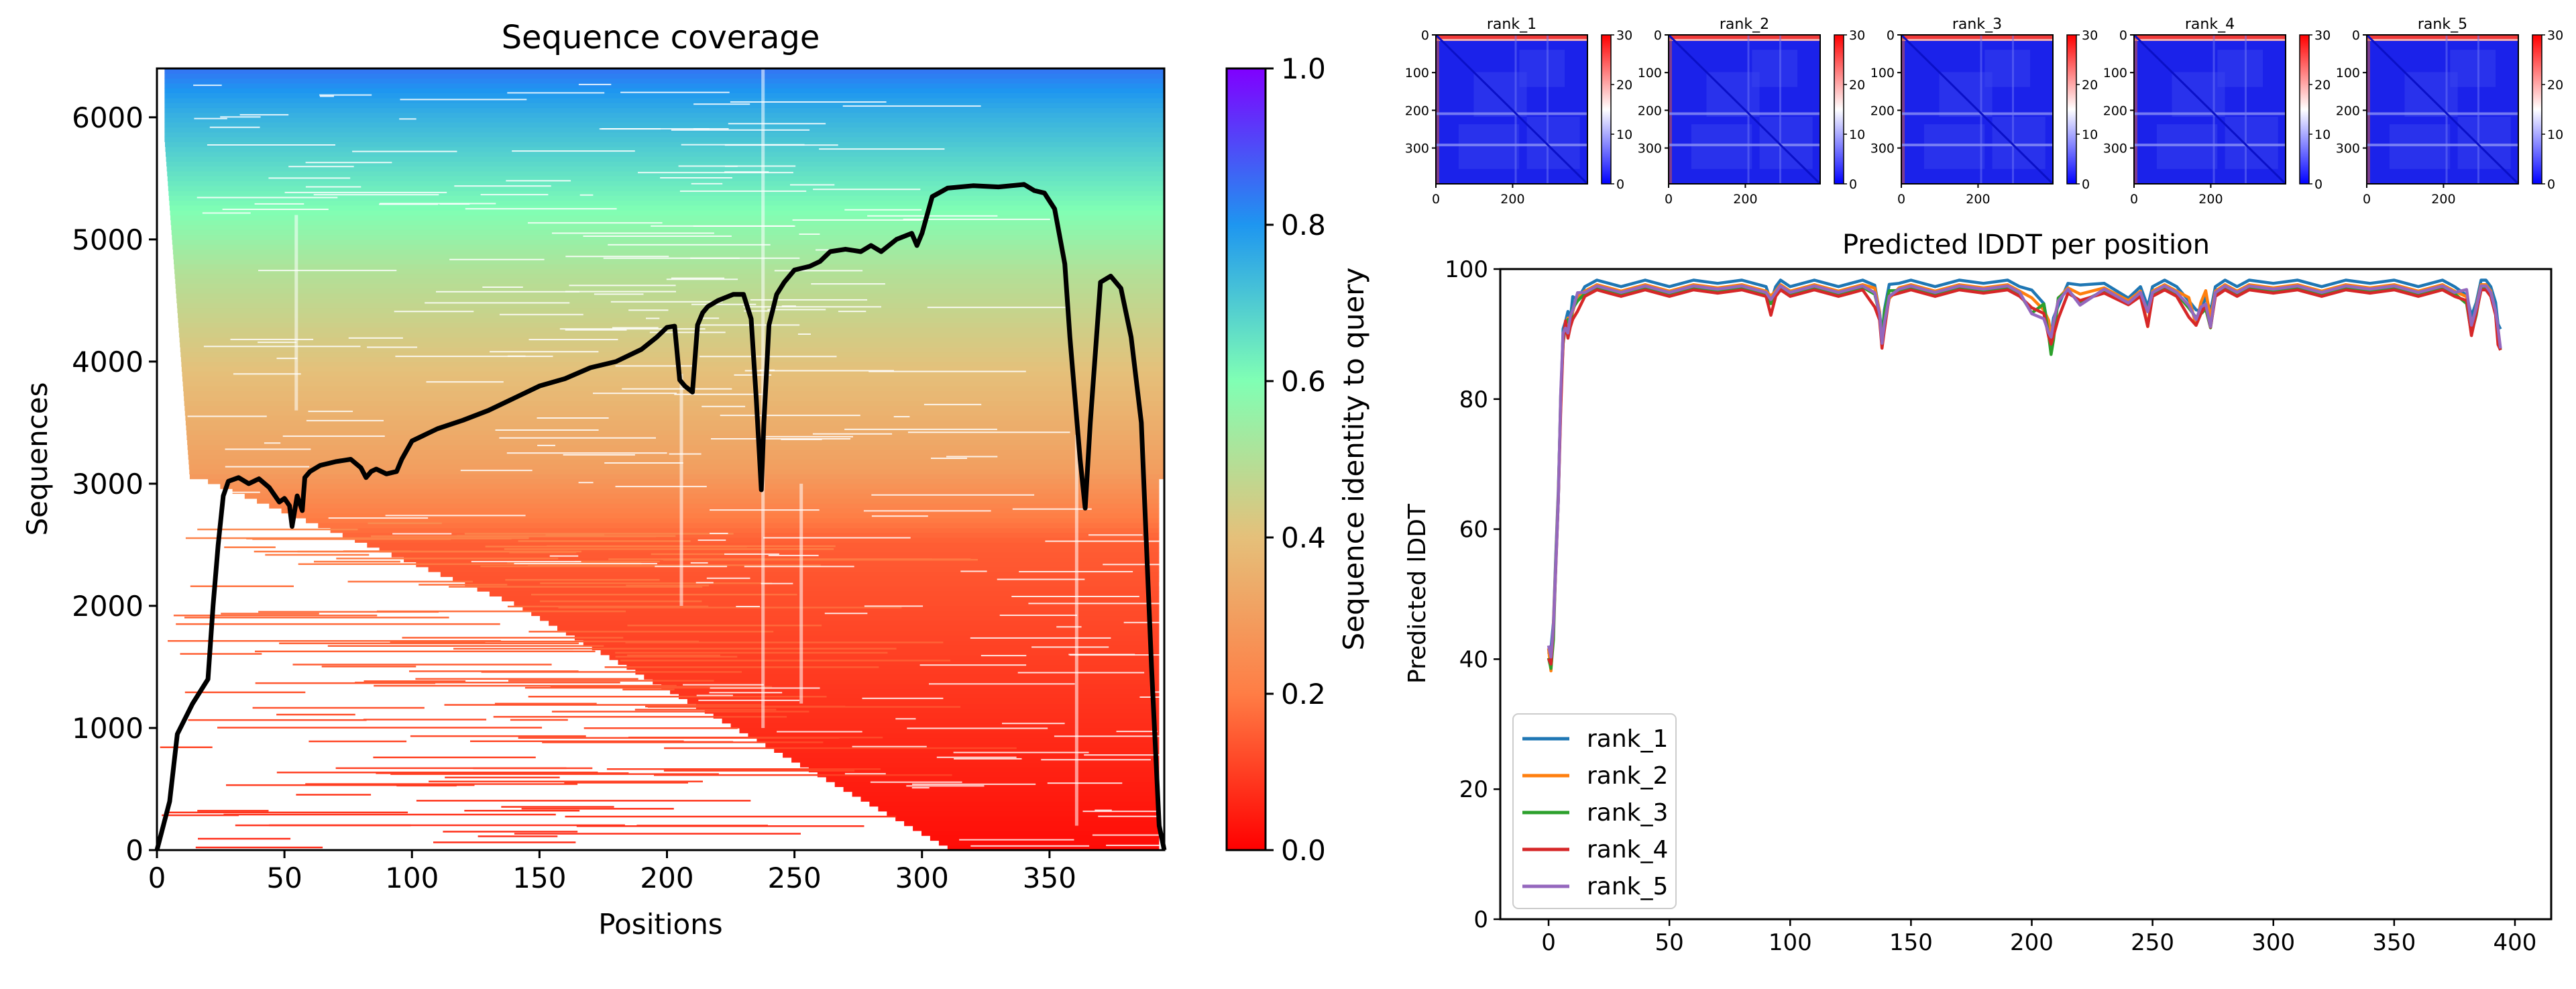 This screenshot has height=989, width=2576. Describe the element at coordinates (1303, 68) in the screenshot. I see `coverage-colorbar-tick-label: 1.0` at that location.